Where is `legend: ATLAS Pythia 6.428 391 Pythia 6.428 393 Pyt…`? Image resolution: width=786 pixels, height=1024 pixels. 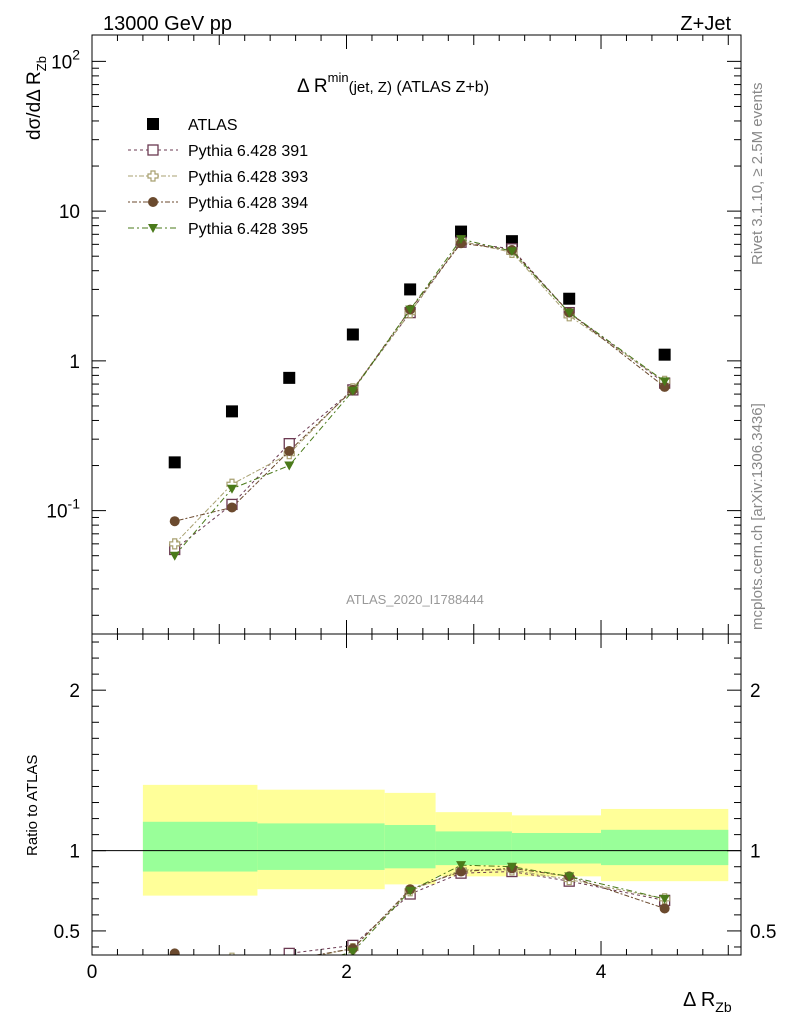 legend: ATLAS Pythia 6.428 391 Pythia 6.428 393 Pyt… is located at coordinates (218, 177).